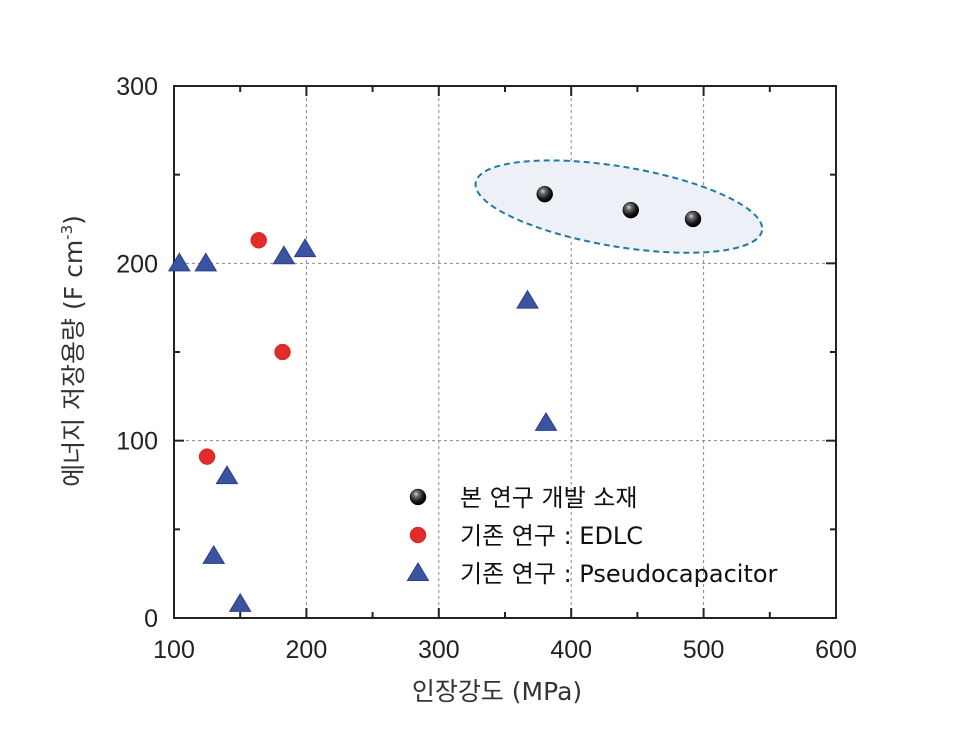 This screenshot has width=972, height=744. Describe the element at coordinates (619, 206) in the screenshot. I see `highlight-ellipse` at that location.